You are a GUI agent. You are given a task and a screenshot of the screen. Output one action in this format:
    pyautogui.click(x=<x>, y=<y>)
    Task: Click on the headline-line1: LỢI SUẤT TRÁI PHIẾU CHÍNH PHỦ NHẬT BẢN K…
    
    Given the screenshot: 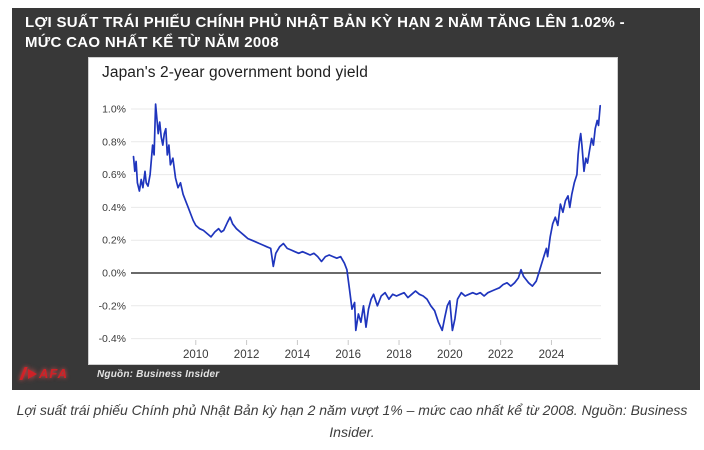 What is the action you would take?
    pyautogui.click(x=325, y=22)
    